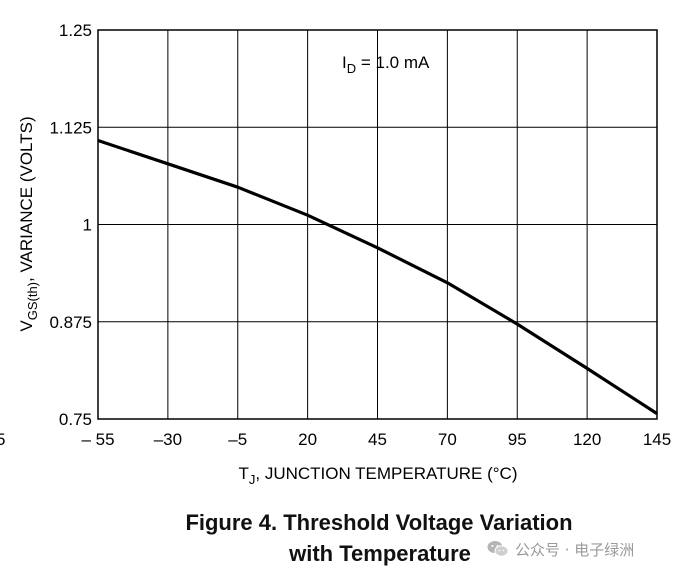  Describe the element at coordinates (498, 549) in the screenshot. I see `wechat-icon` at that location.